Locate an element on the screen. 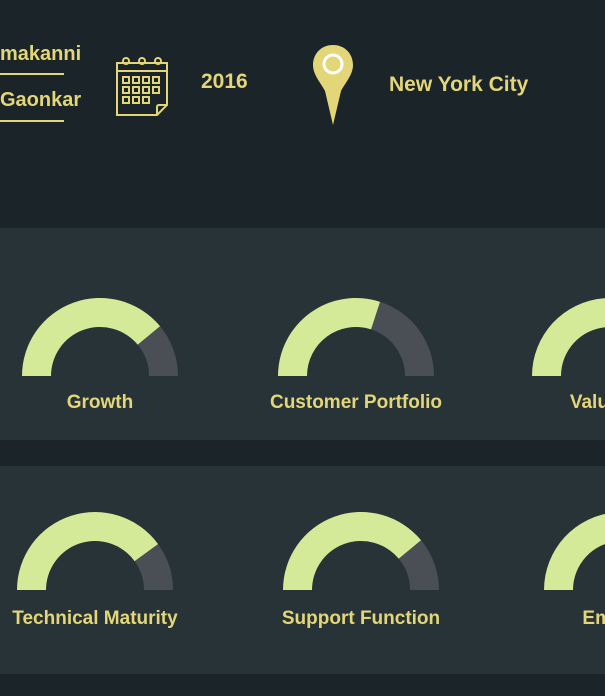 The width and height of the screenshot is (605, 696). bottom-strip is located at coordinates (302, 685).